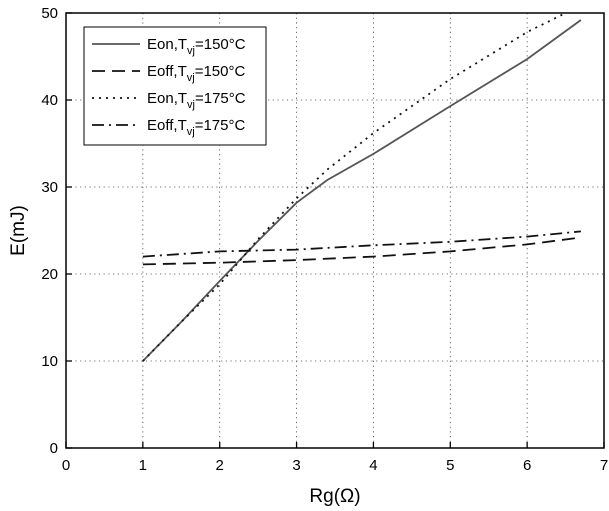 The height and width of the screenshot is (511, 609). I want to click on y-tick-label: 0, so click(54, 448).